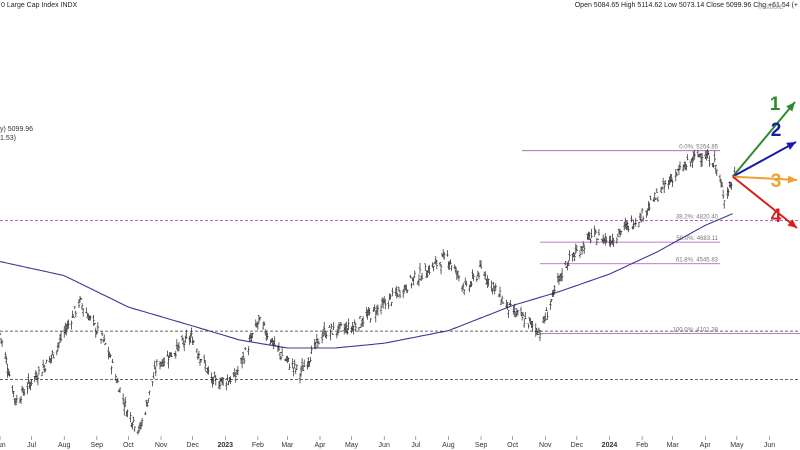 Image resolution: width=800 pixels, height=450 pixels. I want to click on watermark: © StockC, so click(771, 7).